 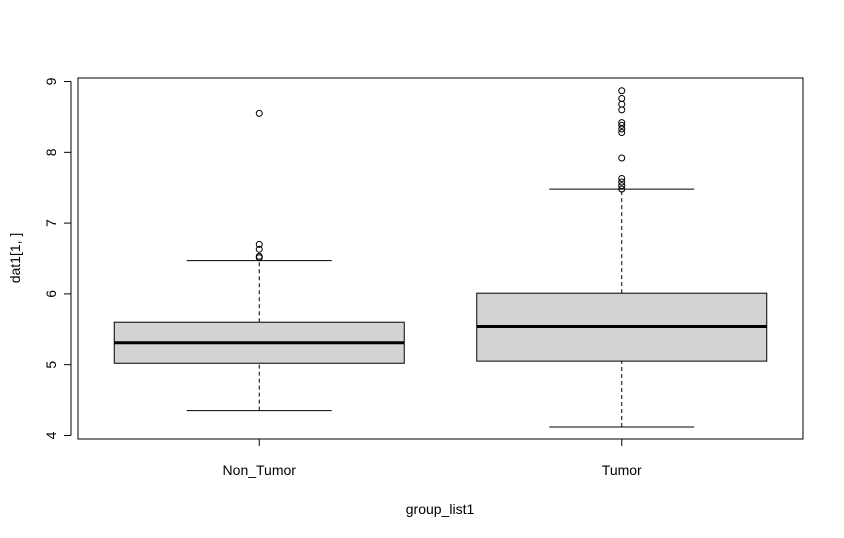 I want to click on x-tick-label: Non_Tumor, so click(x=260, y=470).